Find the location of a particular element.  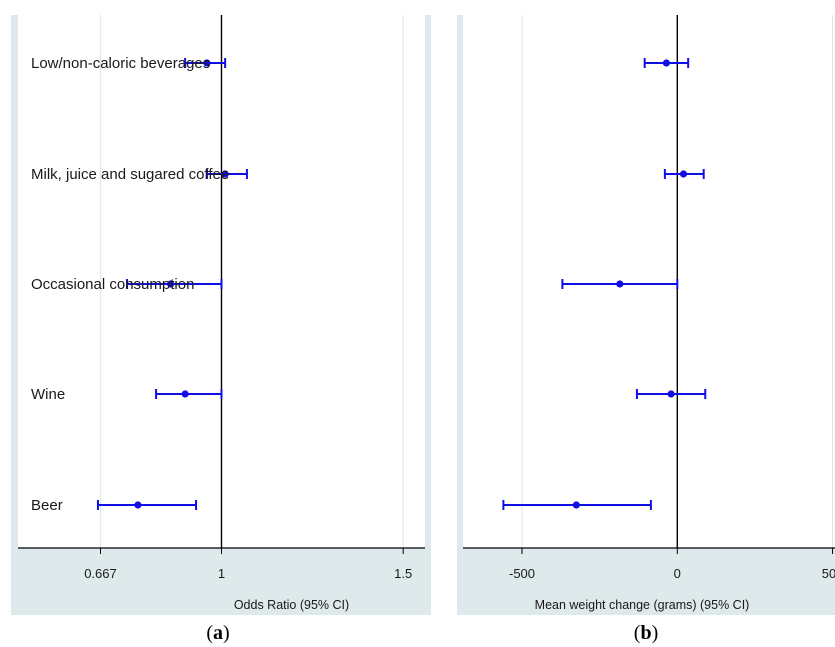

x-tick-label: 500 is located at coordinates (828, 573).